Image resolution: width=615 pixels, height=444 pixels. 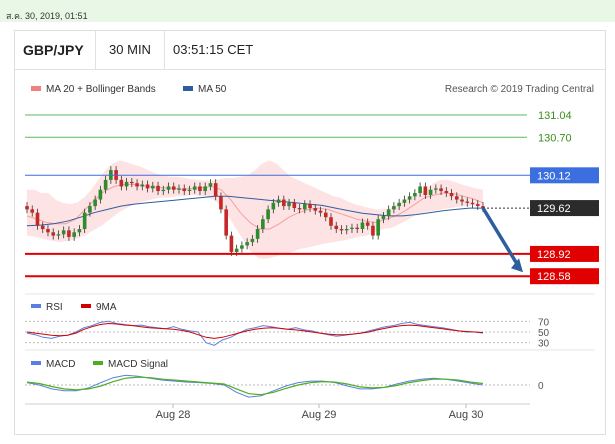 I want to click on rsi-tick: 70, so click(x=544, y=322).